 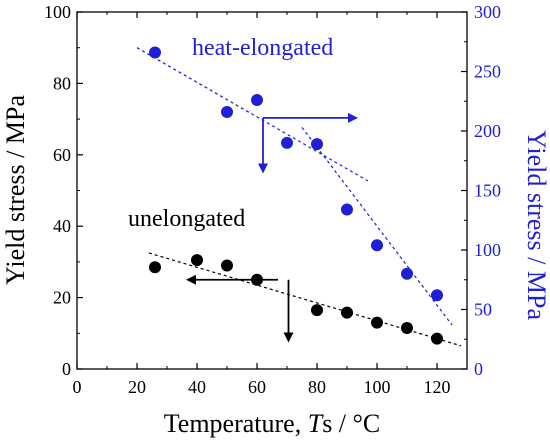 I want to click on x-tick-label: 120, so click(x=437, y=387).